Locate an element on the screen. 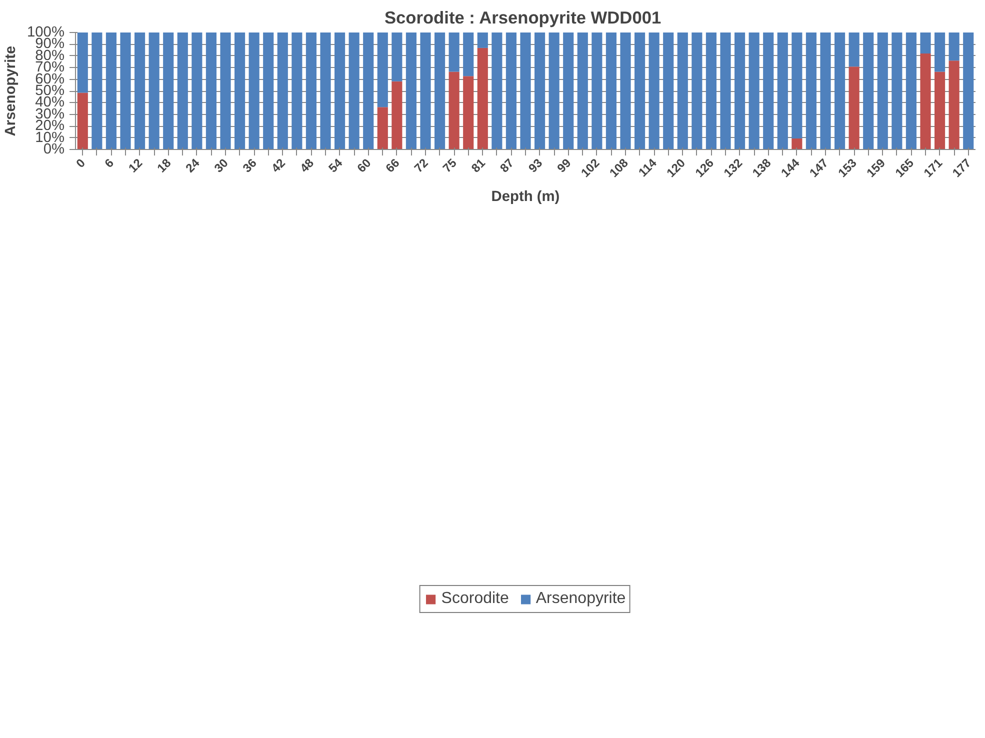 The height and width of the screenshot is (738, 985). x-tick-label: 6 is located at coordinates (109, 163).